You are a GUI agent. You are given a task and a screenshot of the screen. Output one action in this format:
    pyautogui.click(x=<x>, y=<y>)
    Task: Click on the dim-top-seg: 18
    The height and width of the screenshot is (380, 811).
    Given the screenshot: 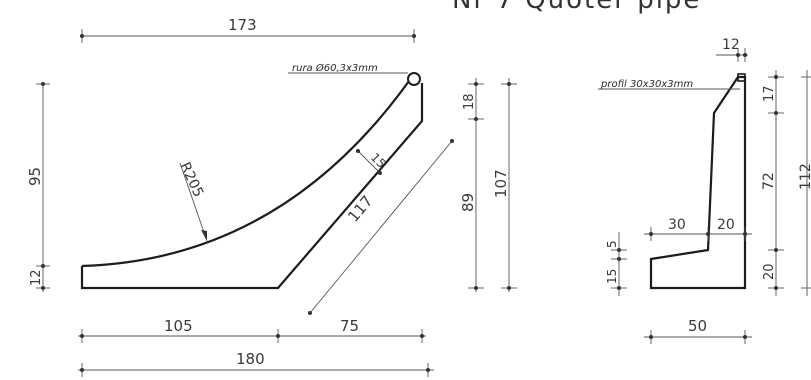 What is the action you would take?
    pyautogui.click(x=469, y=101)
    